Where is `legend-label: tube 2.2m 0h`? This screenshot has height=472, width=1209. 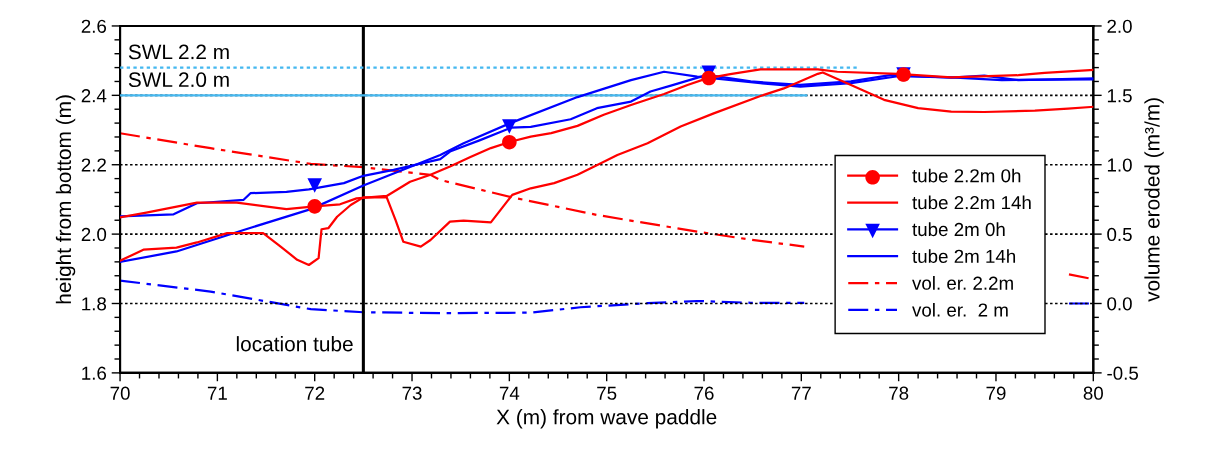
legend-label: tube 2.2m 0h is located at coordinates (966, 175).